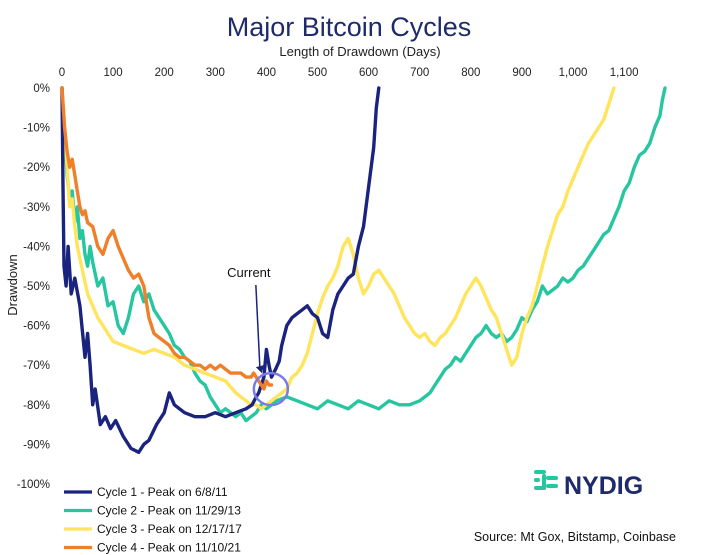 The height and width of the screenshot is (555, 718). What do you see at coordinates (349, 73) in the screenshot?
I see `x-axis-ticks: 0 100 200 300 400 500 600 700 800 900 1,000 1,100` at bounding box center [349, 73].